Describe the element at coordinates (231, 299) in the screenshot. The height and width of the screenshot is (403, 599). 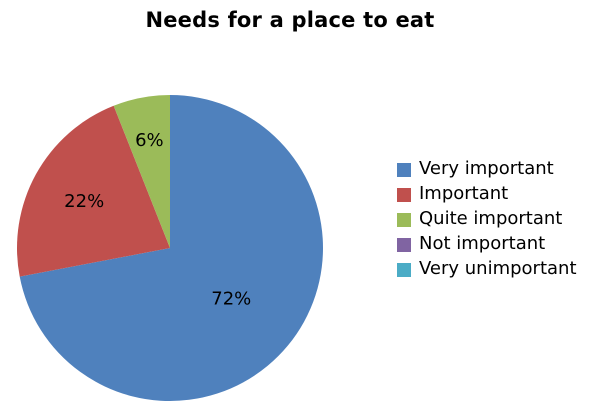
I see `data-label: 72%` at that location.